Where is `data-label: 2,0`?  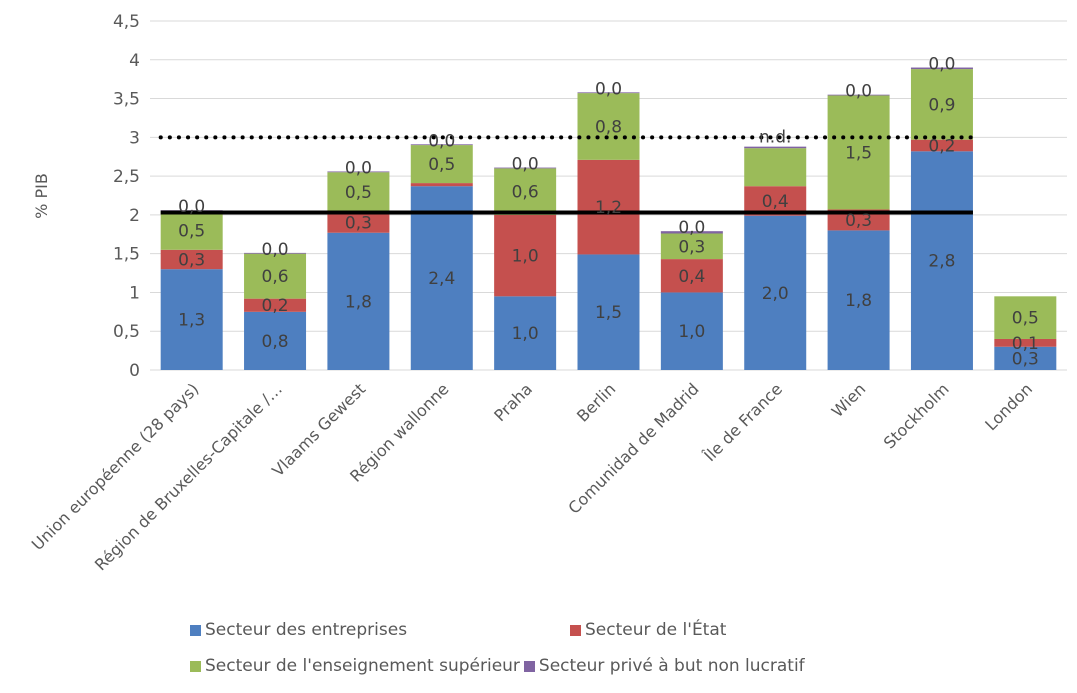 data-label: 2,0 is located at coordinates (775, 294).